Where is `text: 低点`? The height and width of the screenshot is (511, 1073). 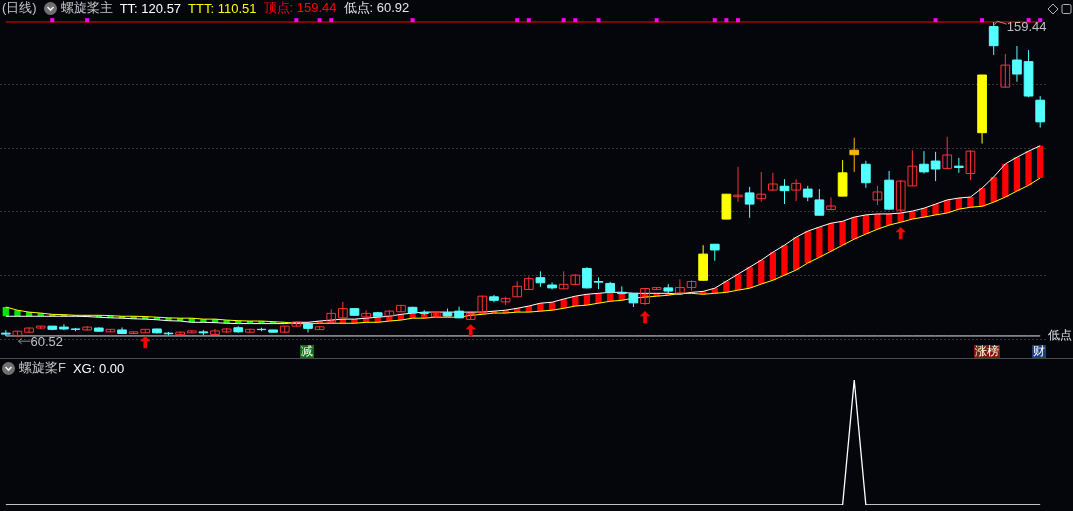 text: 低点 is located at coordinates (1060, 335).